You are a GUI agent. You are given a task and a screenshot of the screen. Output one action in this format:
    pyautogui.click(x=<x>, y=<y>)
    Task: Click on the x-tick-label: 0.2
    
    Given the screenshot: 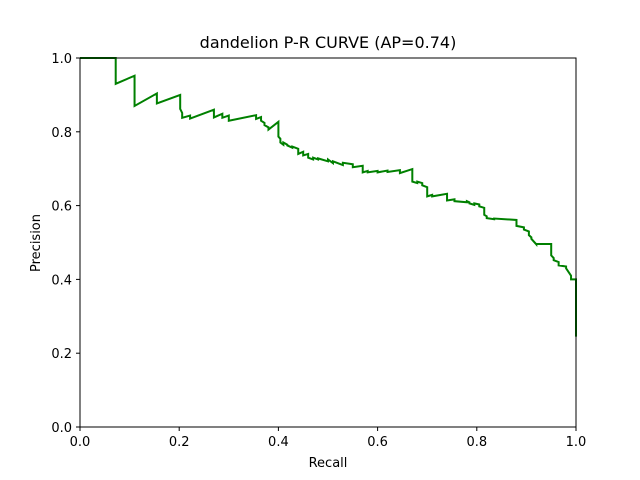 What is the action you would take?
    pyautogui.click(x=179, y=442)
    